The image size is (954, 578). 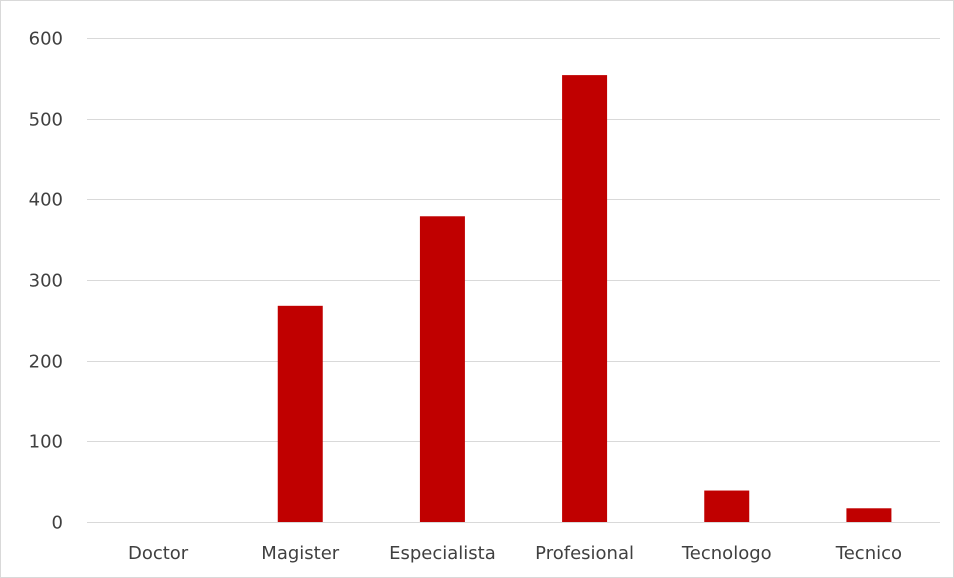 What do you see at coordinates (46, 200) in the screenshot?
I see `y-tick-label: 400` at bounding box center [46, 200].